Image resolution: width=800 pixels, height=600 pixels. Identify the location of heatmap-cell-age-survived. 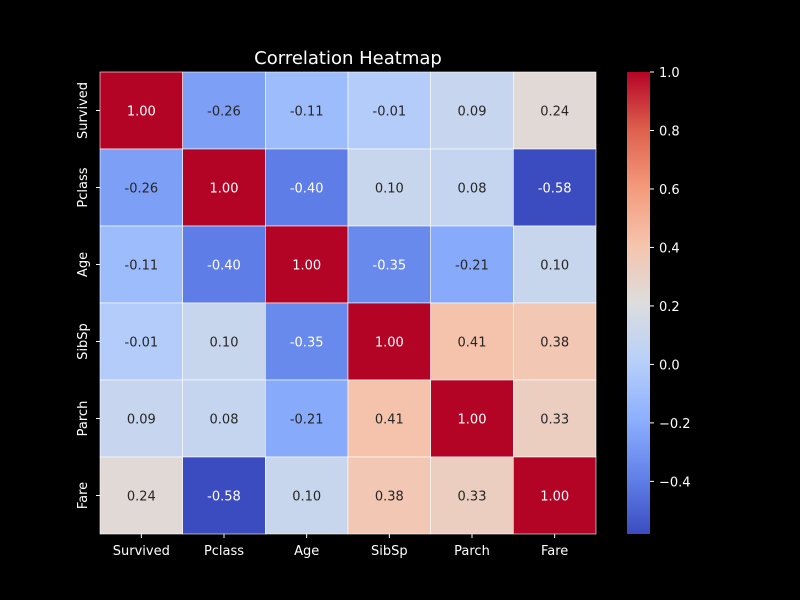
(141, 264).